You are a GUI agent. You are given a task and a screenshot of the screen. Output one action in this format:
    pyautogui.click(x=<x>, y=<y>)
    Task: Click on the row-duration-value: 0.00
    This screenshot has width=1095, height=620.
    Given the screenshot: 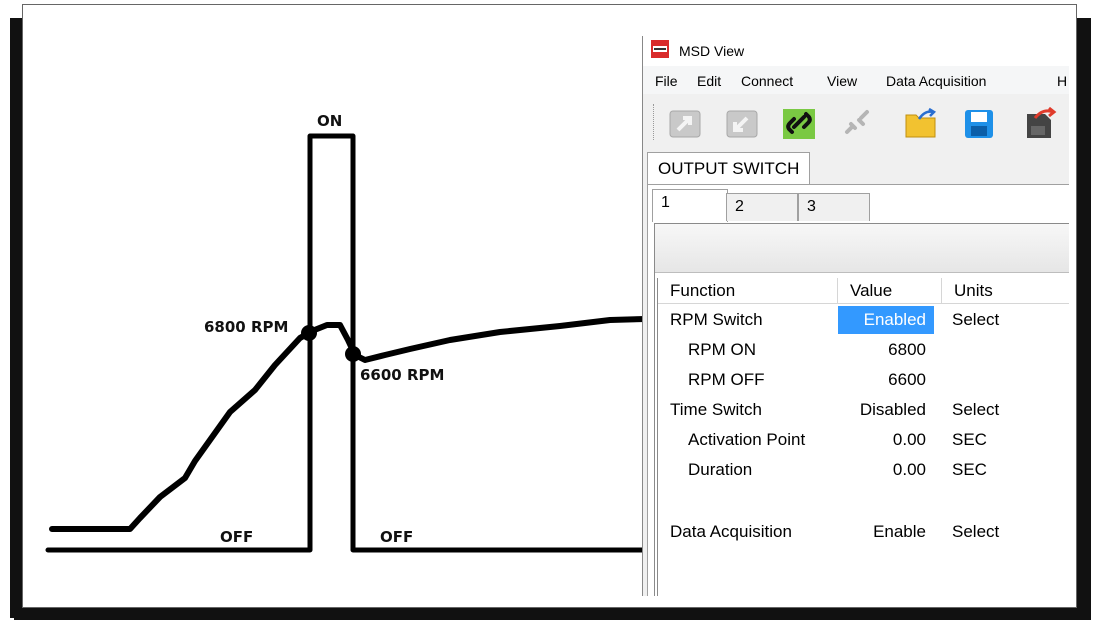 What is the action you would take?
    pyautogui.click(x=909, y=469)
    